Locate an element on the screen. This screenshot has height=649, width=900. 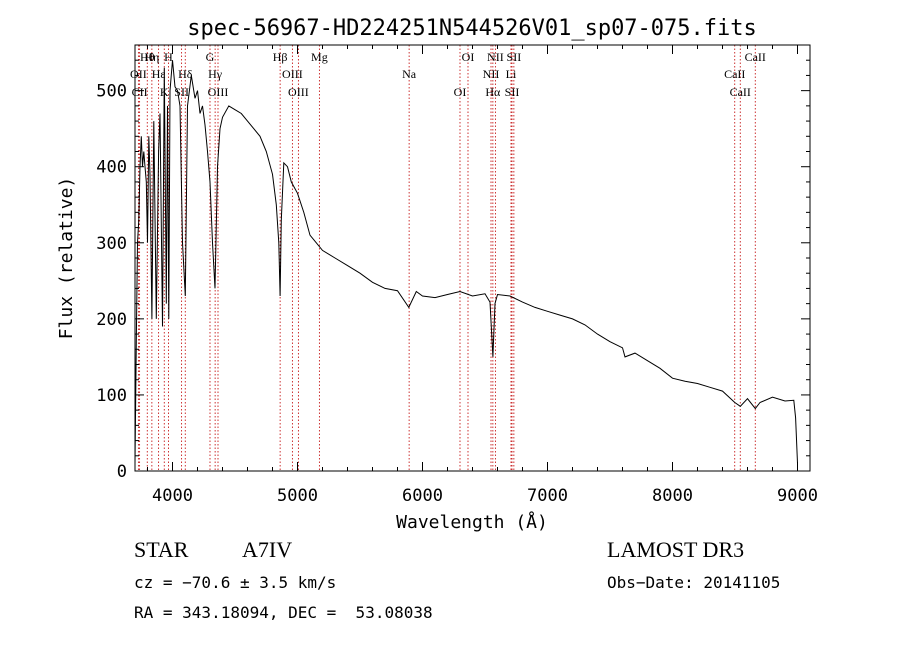
coordinates: RA = 343.18094, DEC = 53.08038 is located at coordinates (283, 612).